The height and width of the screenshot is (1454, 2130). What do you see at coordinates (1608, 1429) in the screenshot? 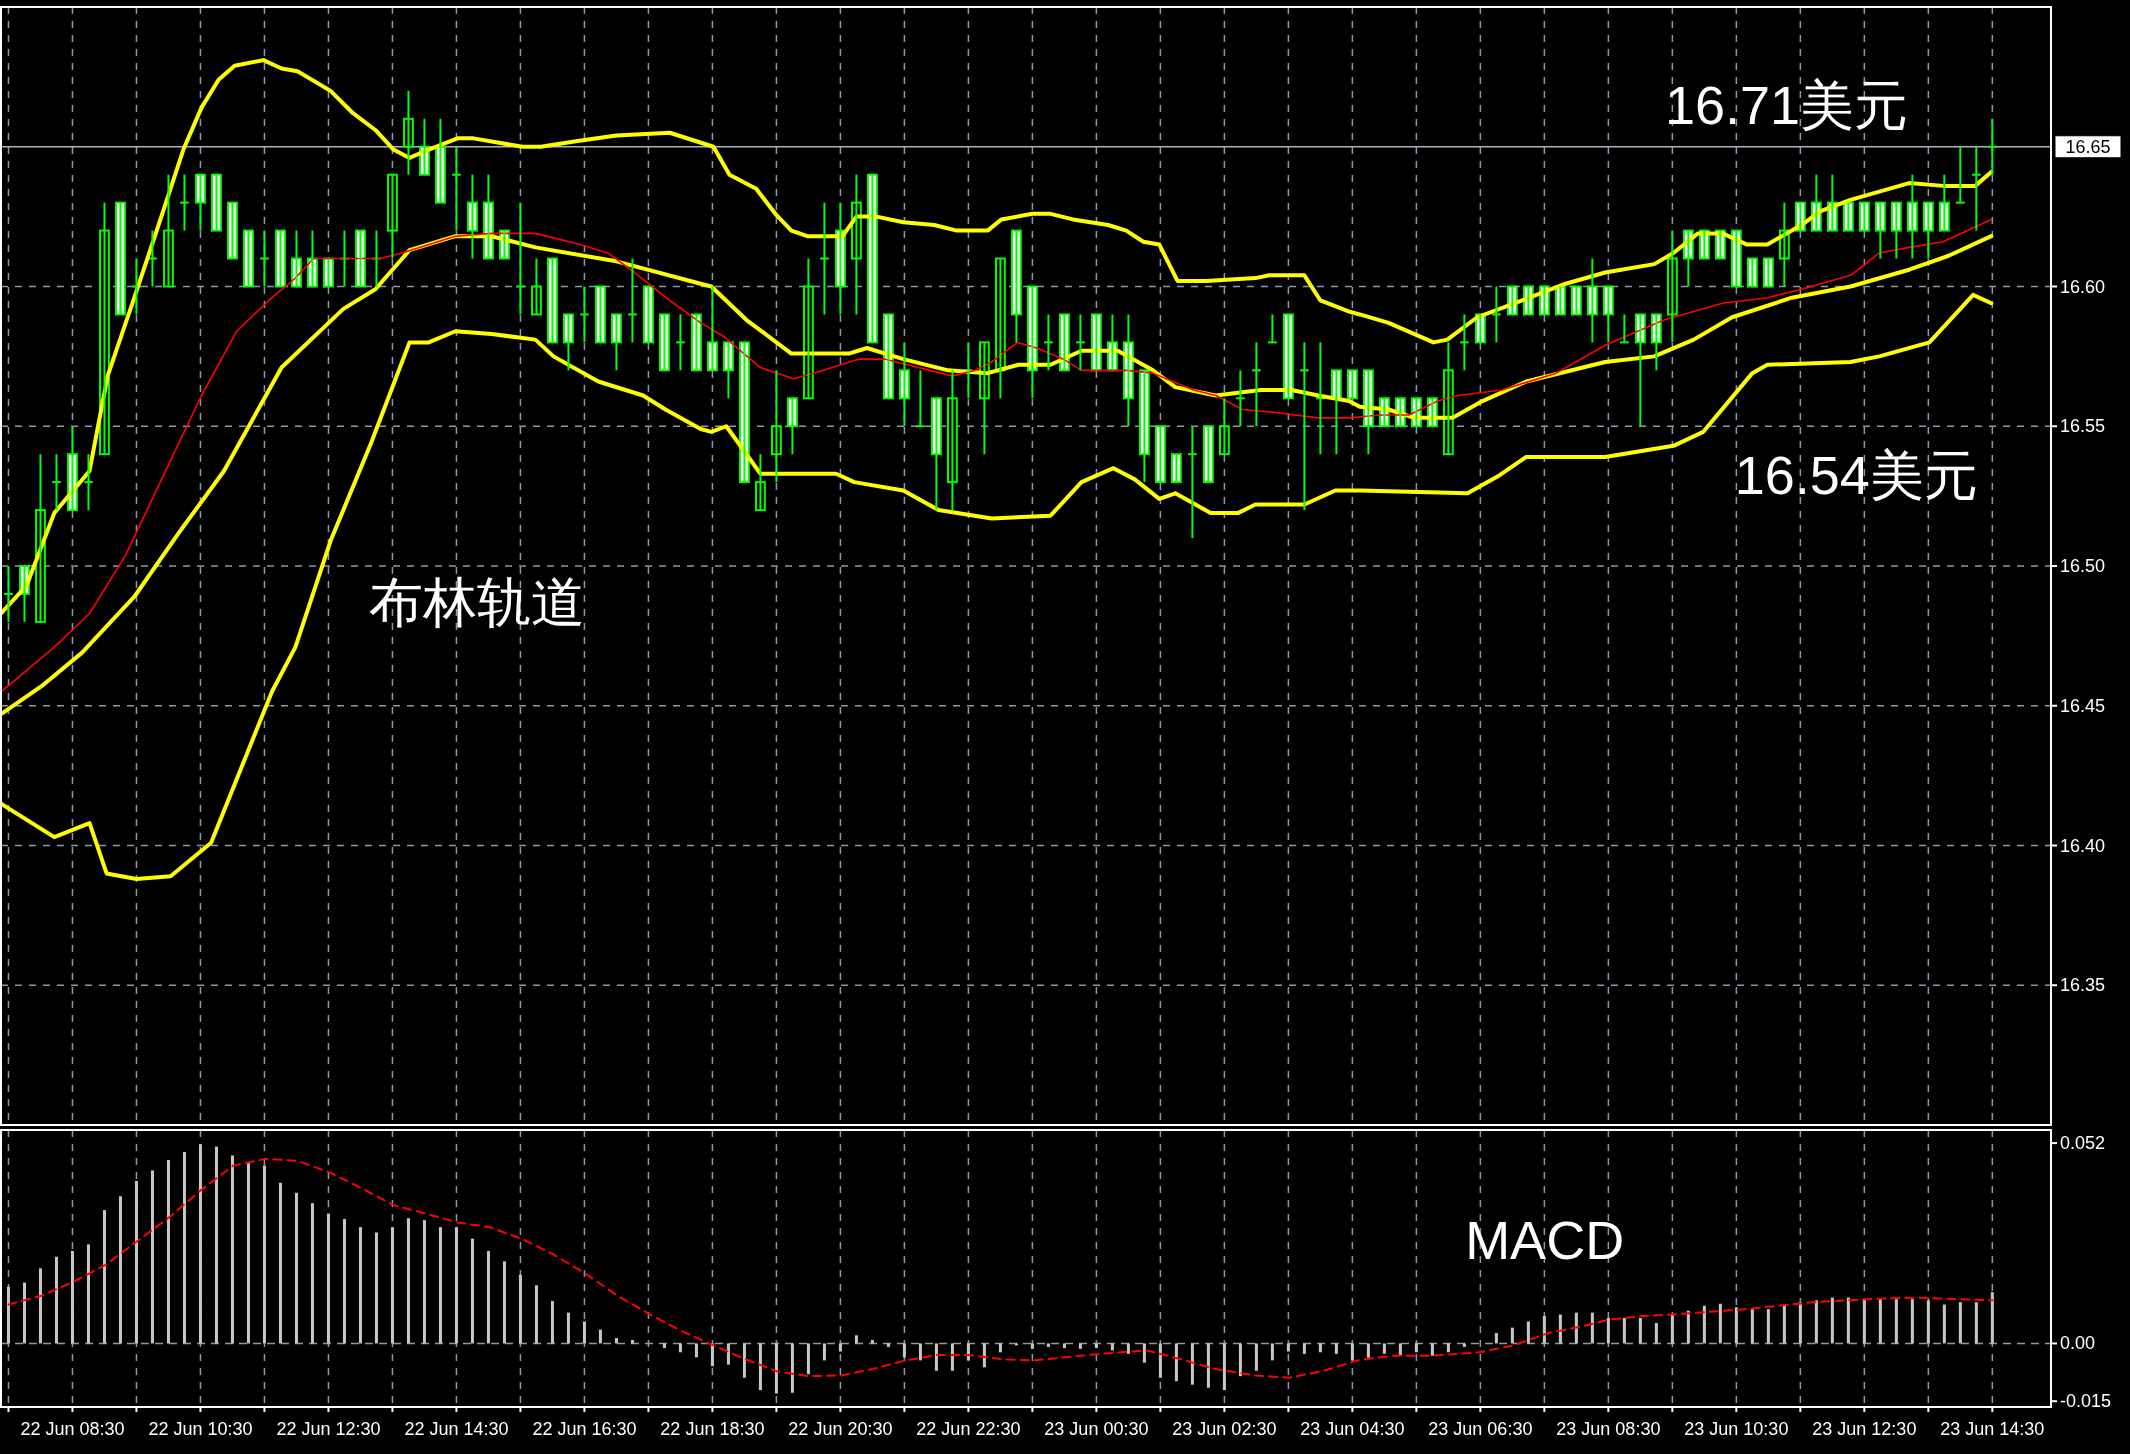
I see `x-tick-label: 23 Jun 08:30` at bounding box center [1608, 1429].